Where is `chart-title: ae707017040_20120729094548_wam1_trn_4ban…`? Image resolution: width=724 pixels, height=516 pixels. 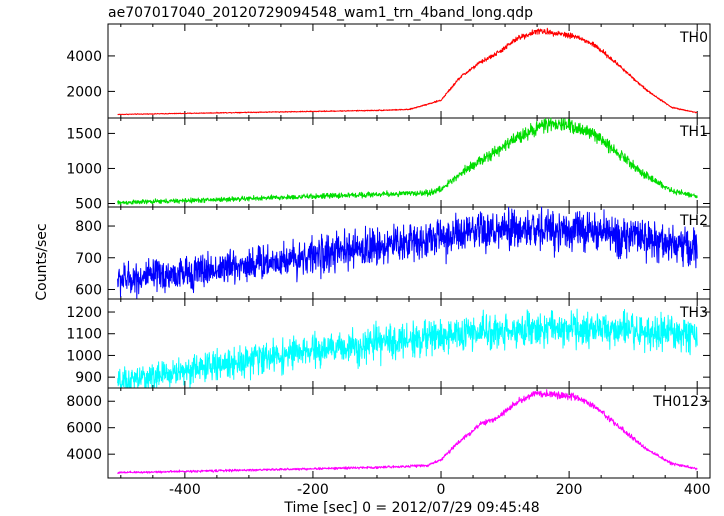
chart-title: ae707017040_20120729094548_wam1_trn_4ban… is located at coordinates (320, 13).